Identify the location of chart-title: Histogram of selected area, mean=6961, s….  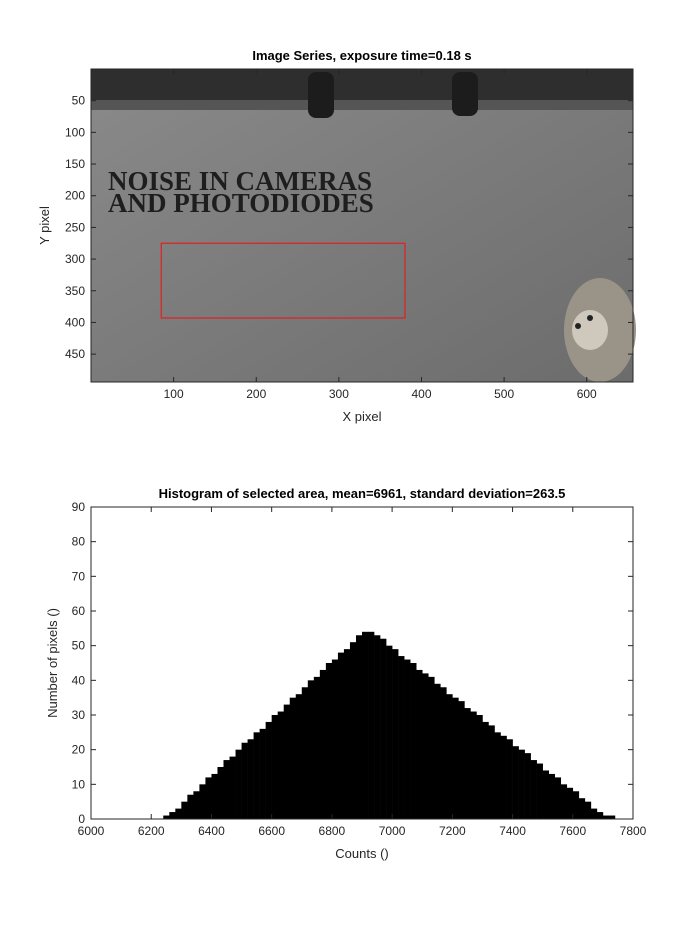
(362, 493).